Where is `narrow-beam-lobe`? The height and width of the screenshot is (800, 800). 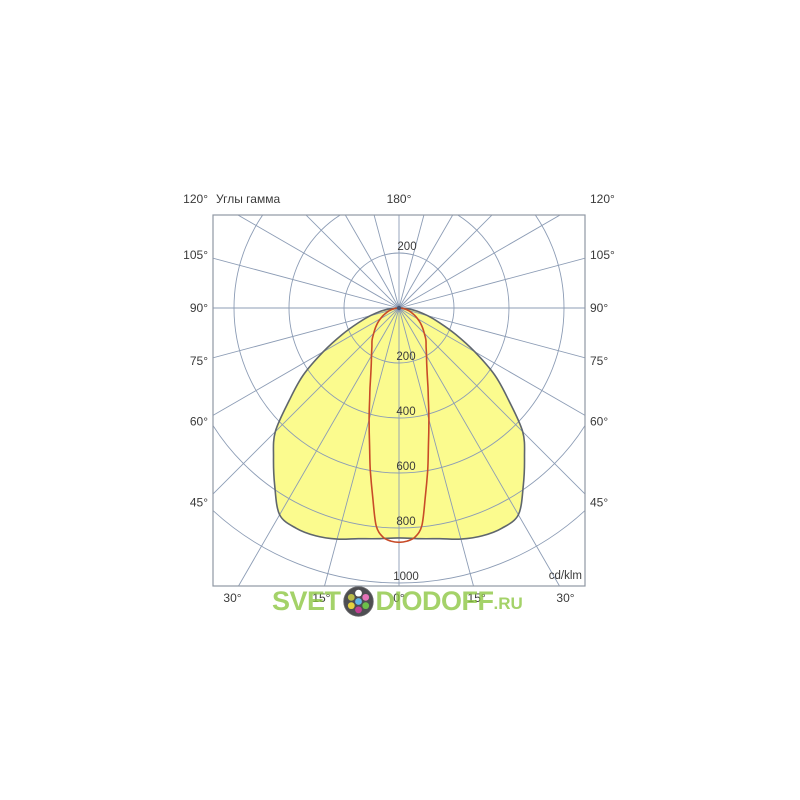
narrow-beam-lobe is located at coordinates (399, 425).